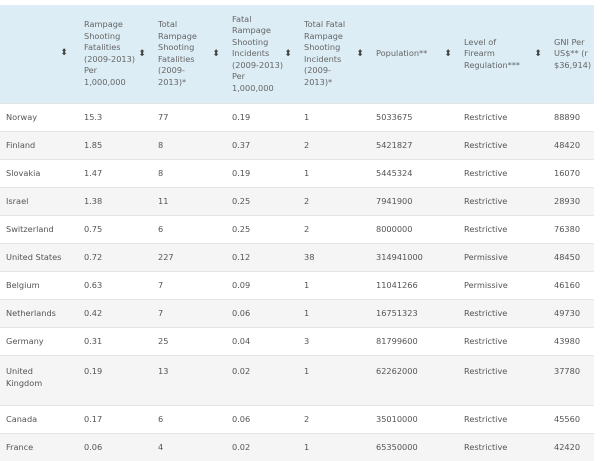 This screenshot has width=602, height=461. Describe the element at coordinates (107, 379) in the screenshot. I see `table-cell: 0.19` at that location.